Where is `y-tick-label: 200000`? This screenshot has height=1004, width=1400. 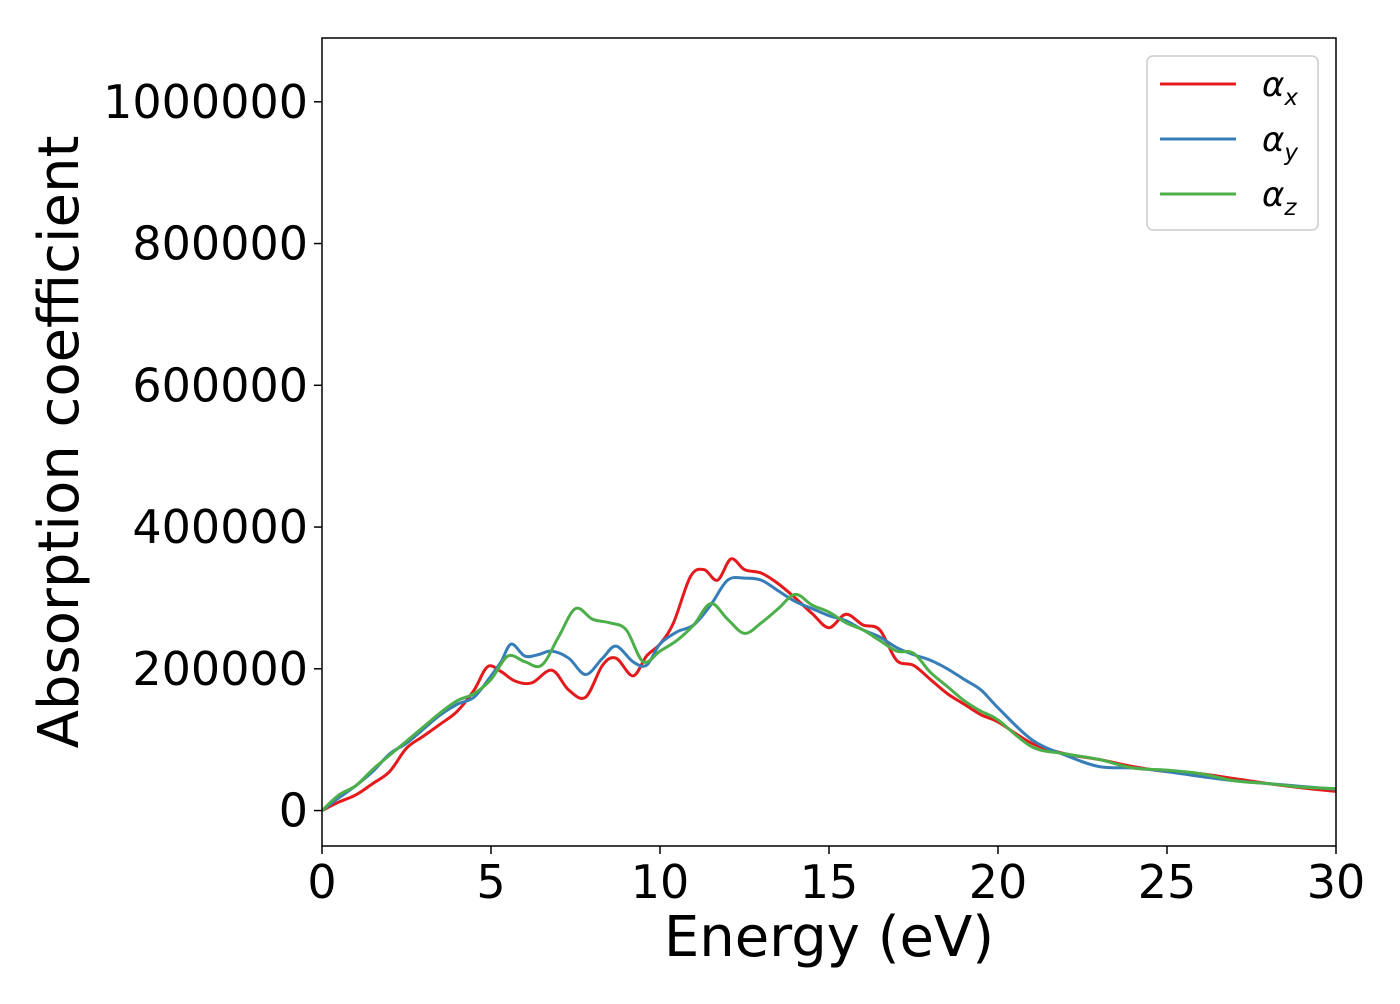 y-tick-label: 200000 is located at coordinates (220, 669).